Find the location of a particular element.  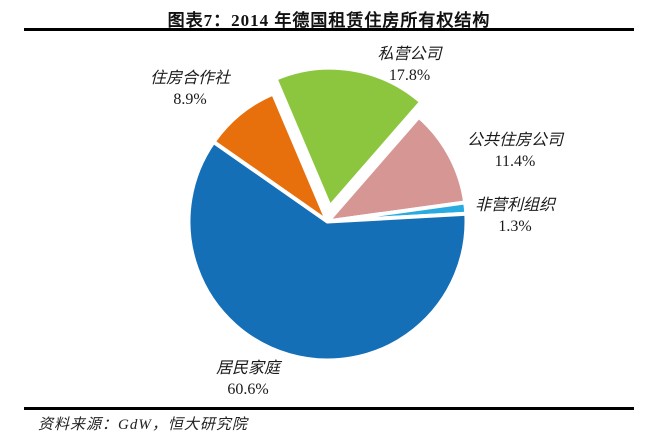

slice-label-private-company: 私营公司 17.8% is located at coordinates (409, 65).